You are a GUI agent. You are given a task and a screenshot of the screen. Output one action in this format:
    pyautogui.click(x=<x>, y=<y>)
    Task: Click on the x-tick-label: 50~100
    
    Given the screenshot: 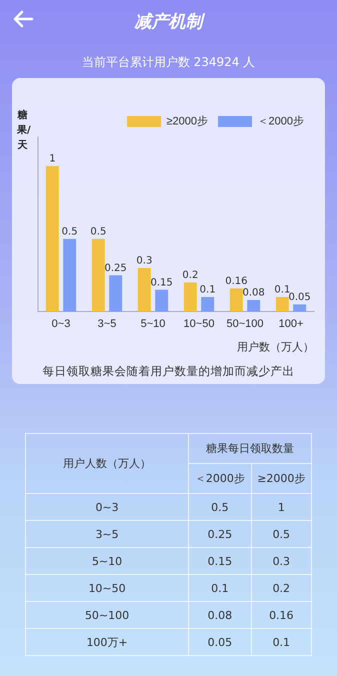 What is the action you would take?
    pyautogui.click(x=245, y=324)
    